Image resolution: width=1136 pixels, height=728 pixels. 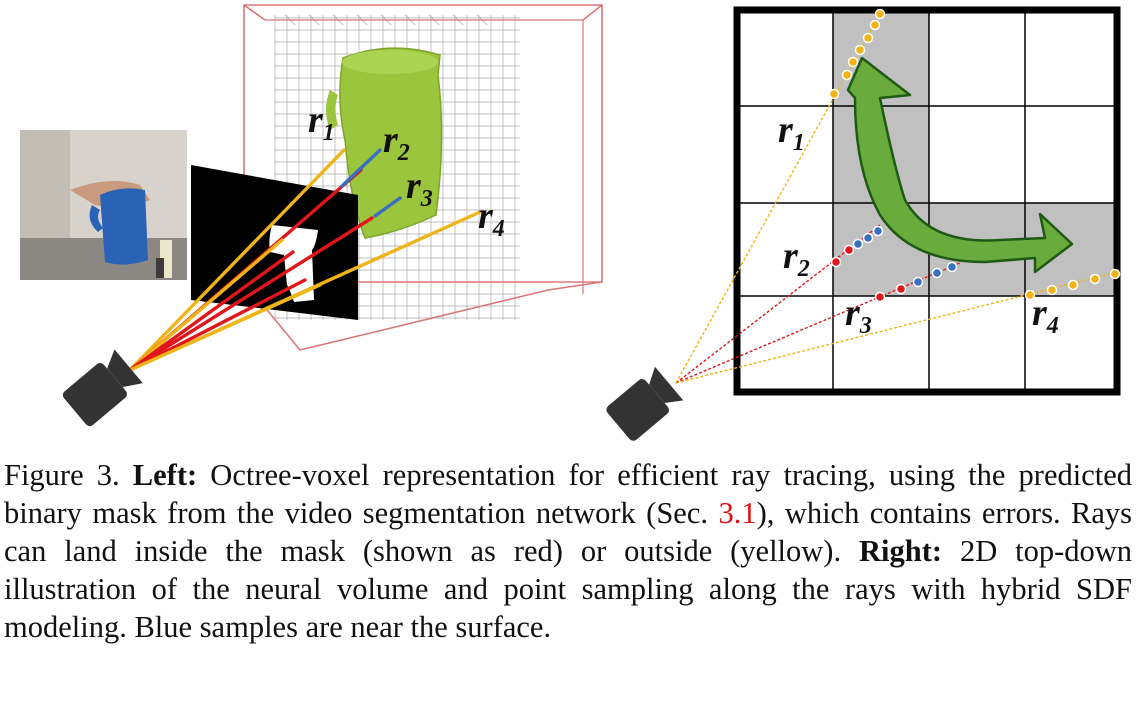 What do you see at coordinates (103, 205) in the screenshot?
I see `input-video-frame` at bounding box center [103, 205].